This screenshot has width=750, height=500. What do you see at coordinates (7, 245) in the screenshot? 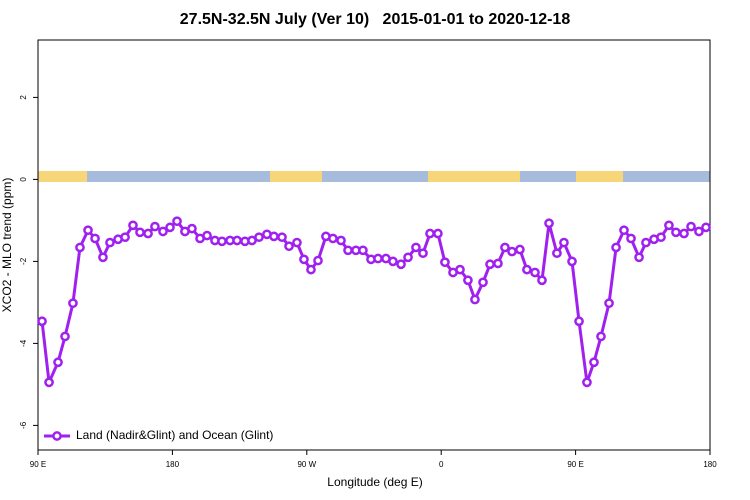
I see `y-axis-label: XCO2 - MLO trend (ppm)` at bounding box center [7, 245].